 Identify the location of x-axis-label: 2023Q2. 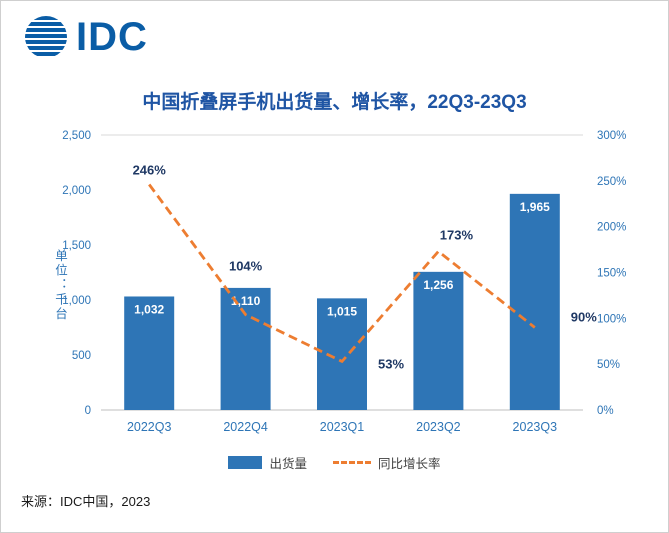
(438, 427).